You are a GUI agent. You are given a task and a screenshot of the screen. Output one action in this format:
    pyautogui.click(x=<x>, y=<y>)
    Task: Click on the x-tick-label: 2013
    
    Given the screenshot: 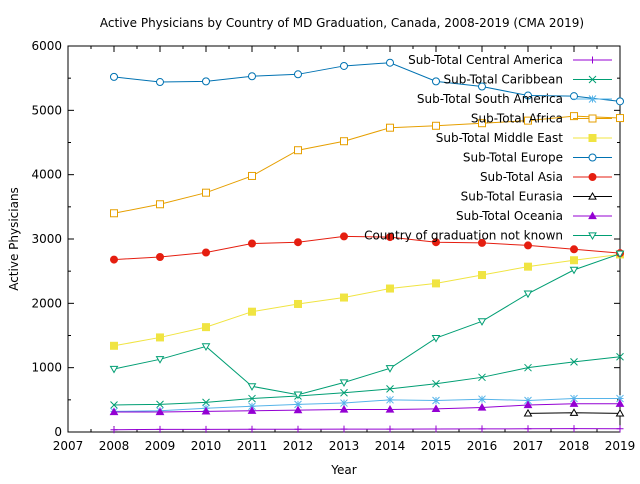 What is the action you would take?
    pyautogui.click(x=344, y=446)
    